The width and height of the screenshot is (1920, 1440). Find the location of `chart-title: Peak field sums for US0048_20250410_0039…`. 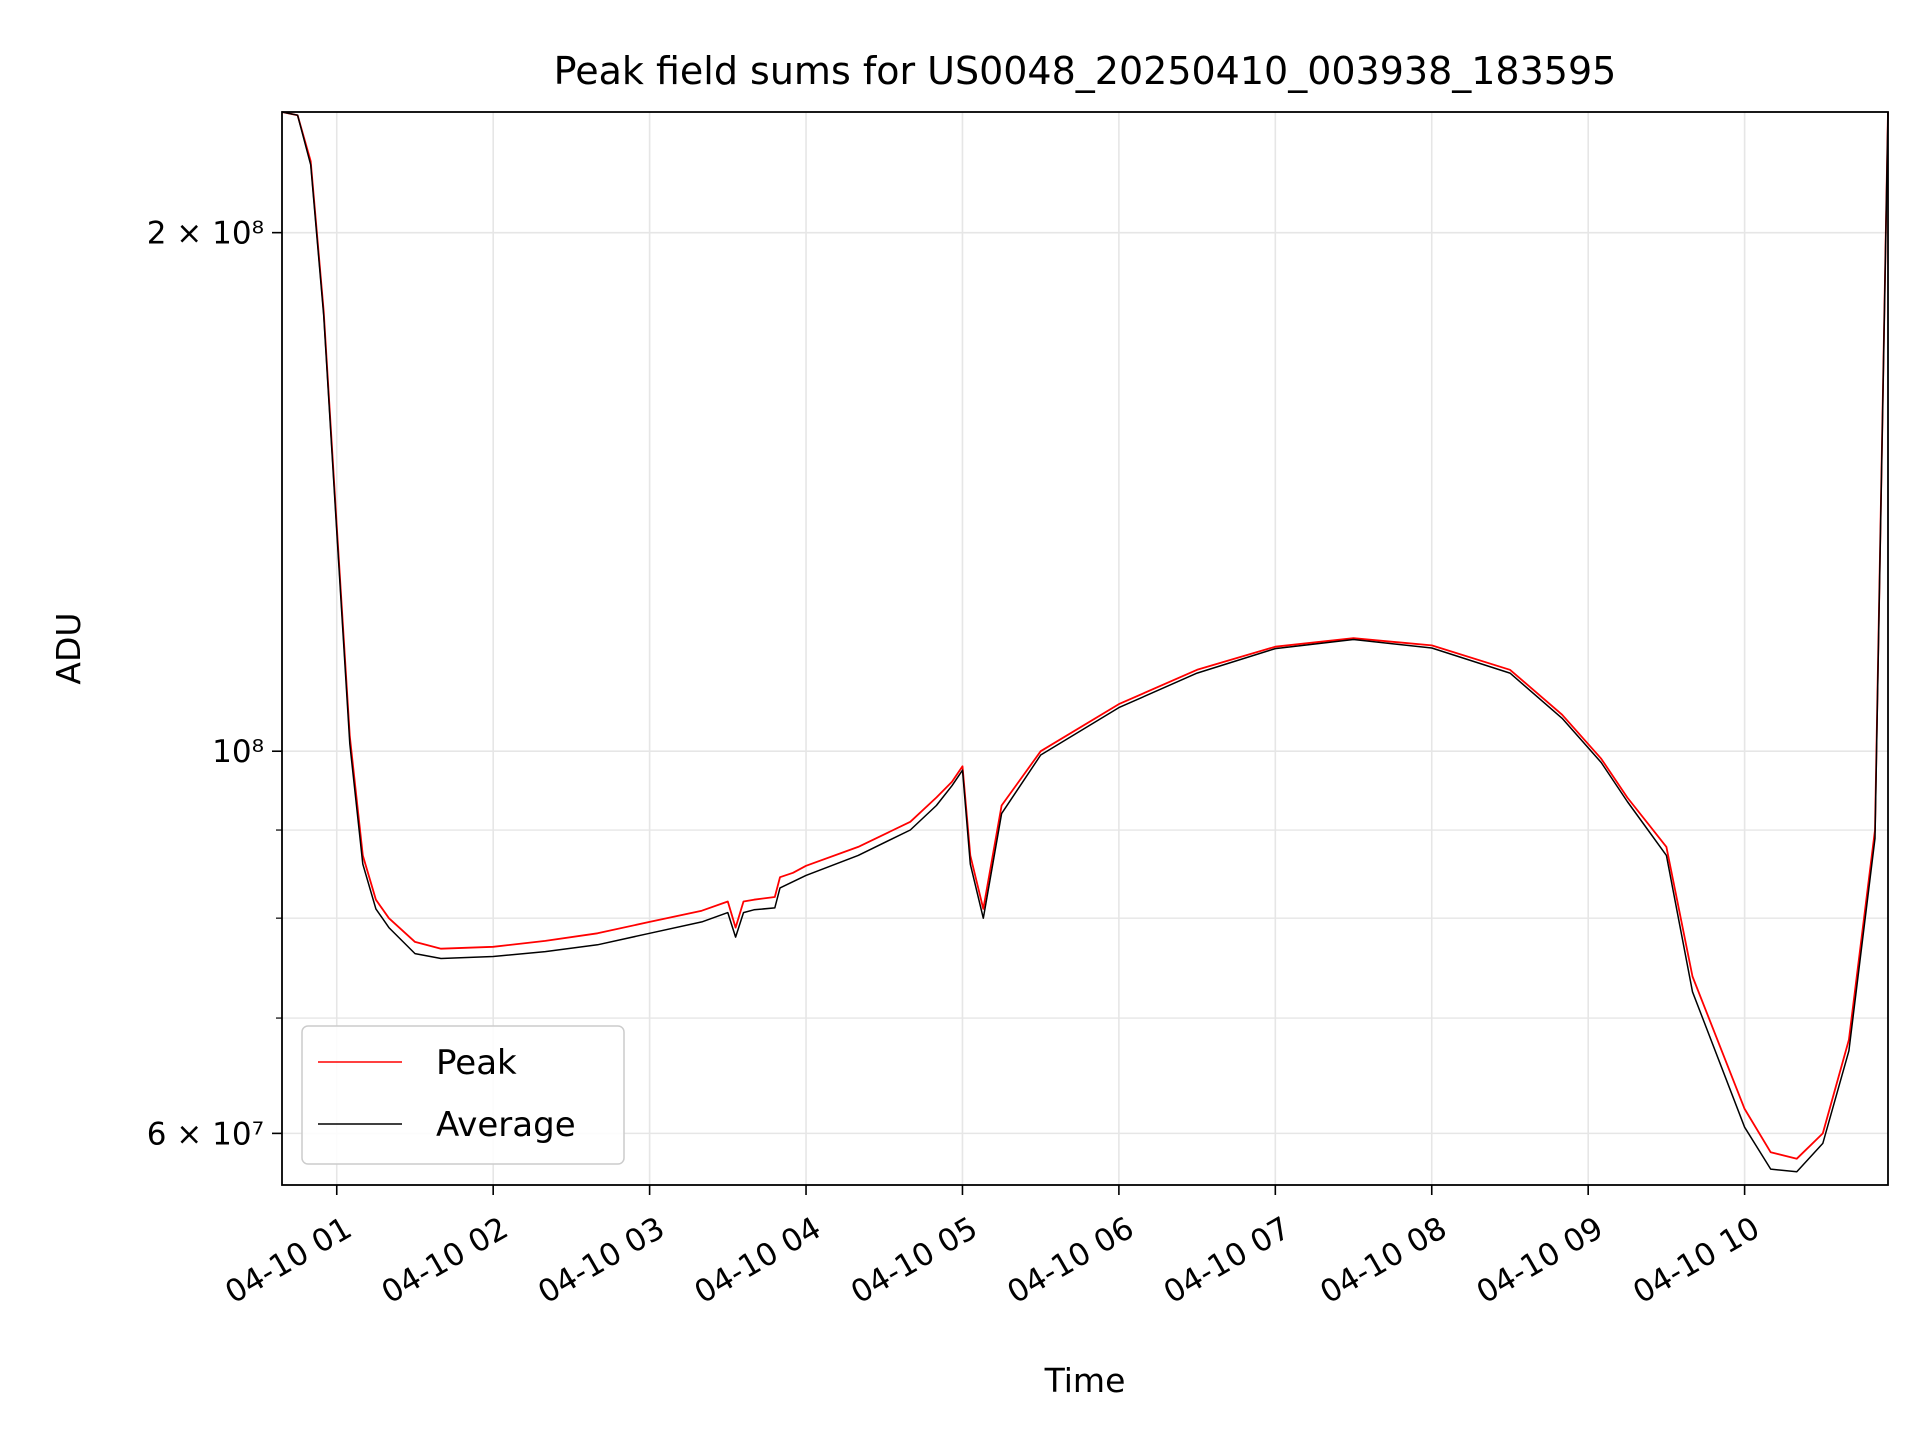

chart-title: Peak field sums for US0048_20250410_0039… is located at coordinates (1085, 71).